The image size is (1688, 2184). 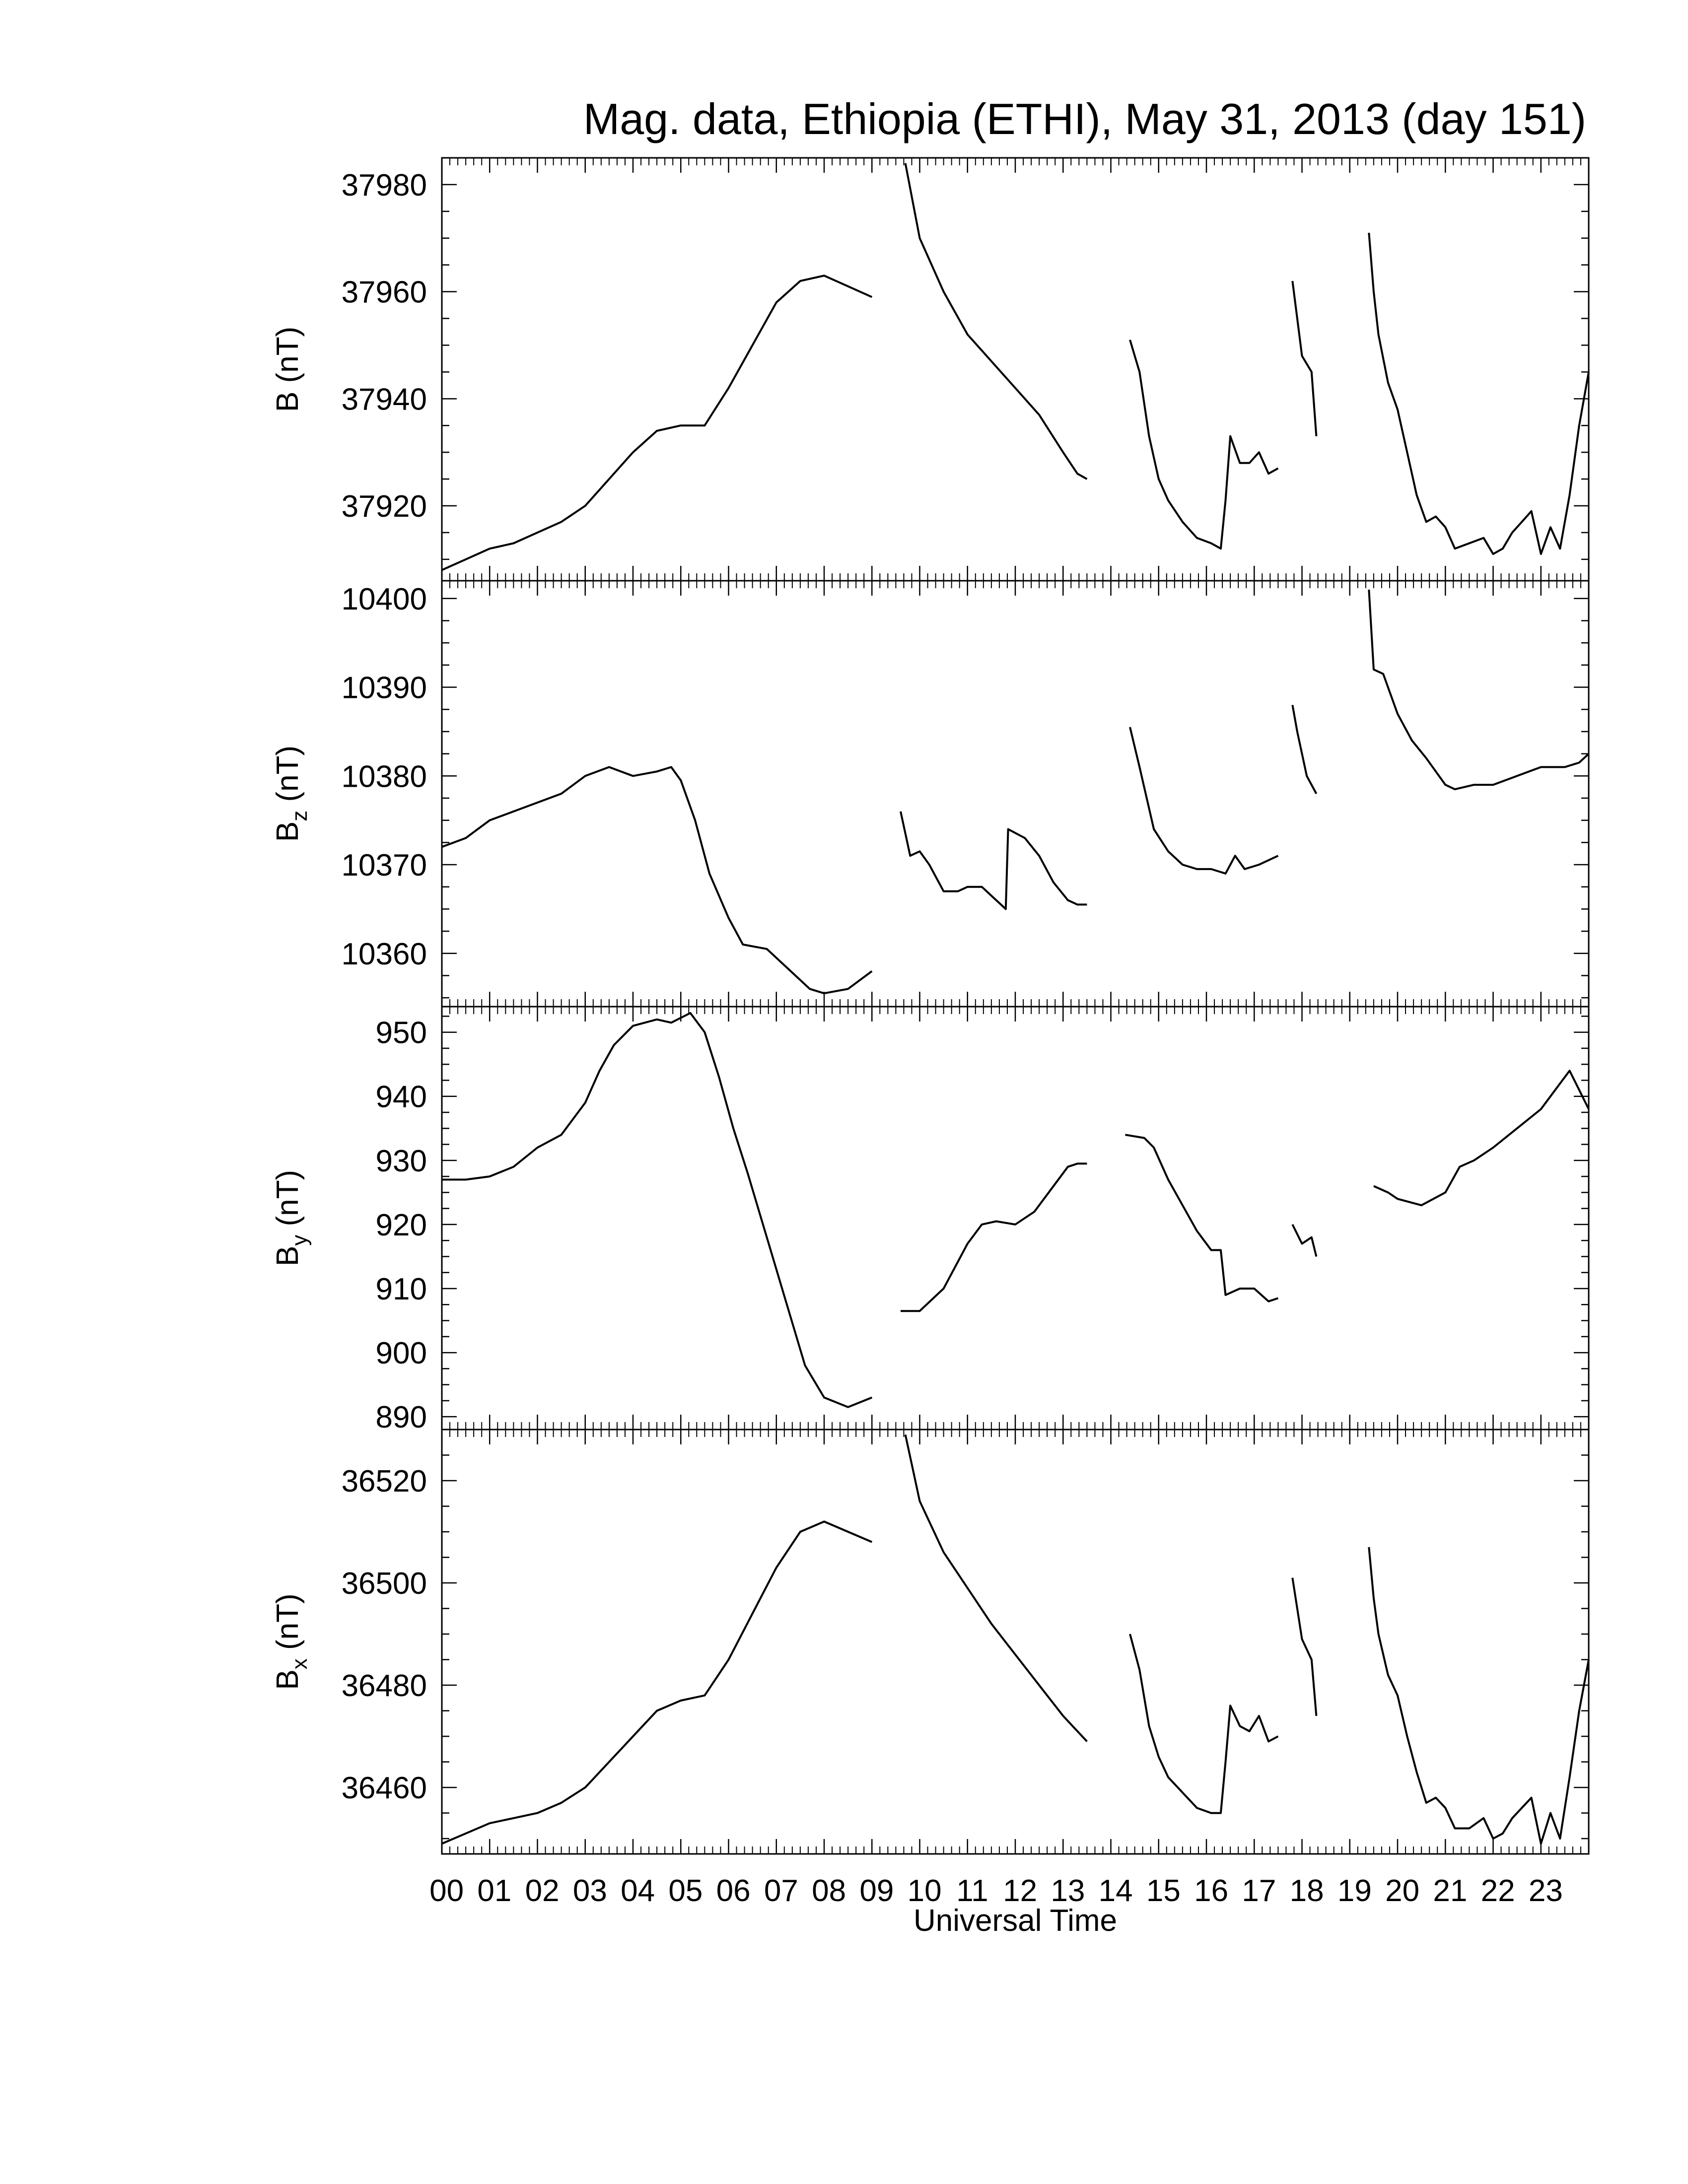 What do you see at coordinates (384, 1481) in the screenshot?
I see `y-tick-label: 36520` at bounding box center [384, 1481].